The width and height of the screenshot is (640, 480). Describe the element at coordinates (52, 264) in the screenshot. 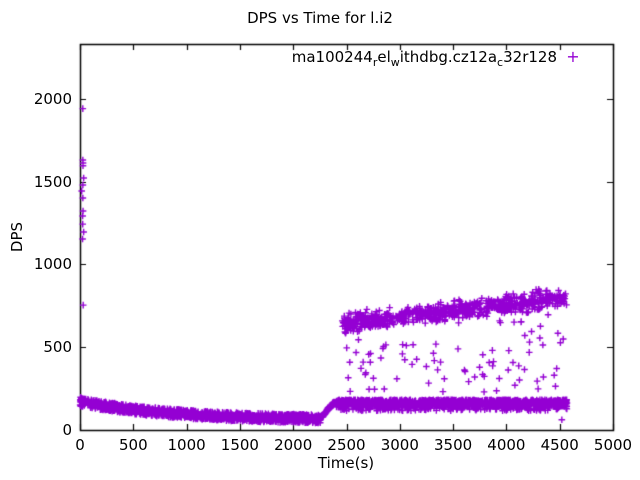

I see `y-tick-label: 1000` at that location.